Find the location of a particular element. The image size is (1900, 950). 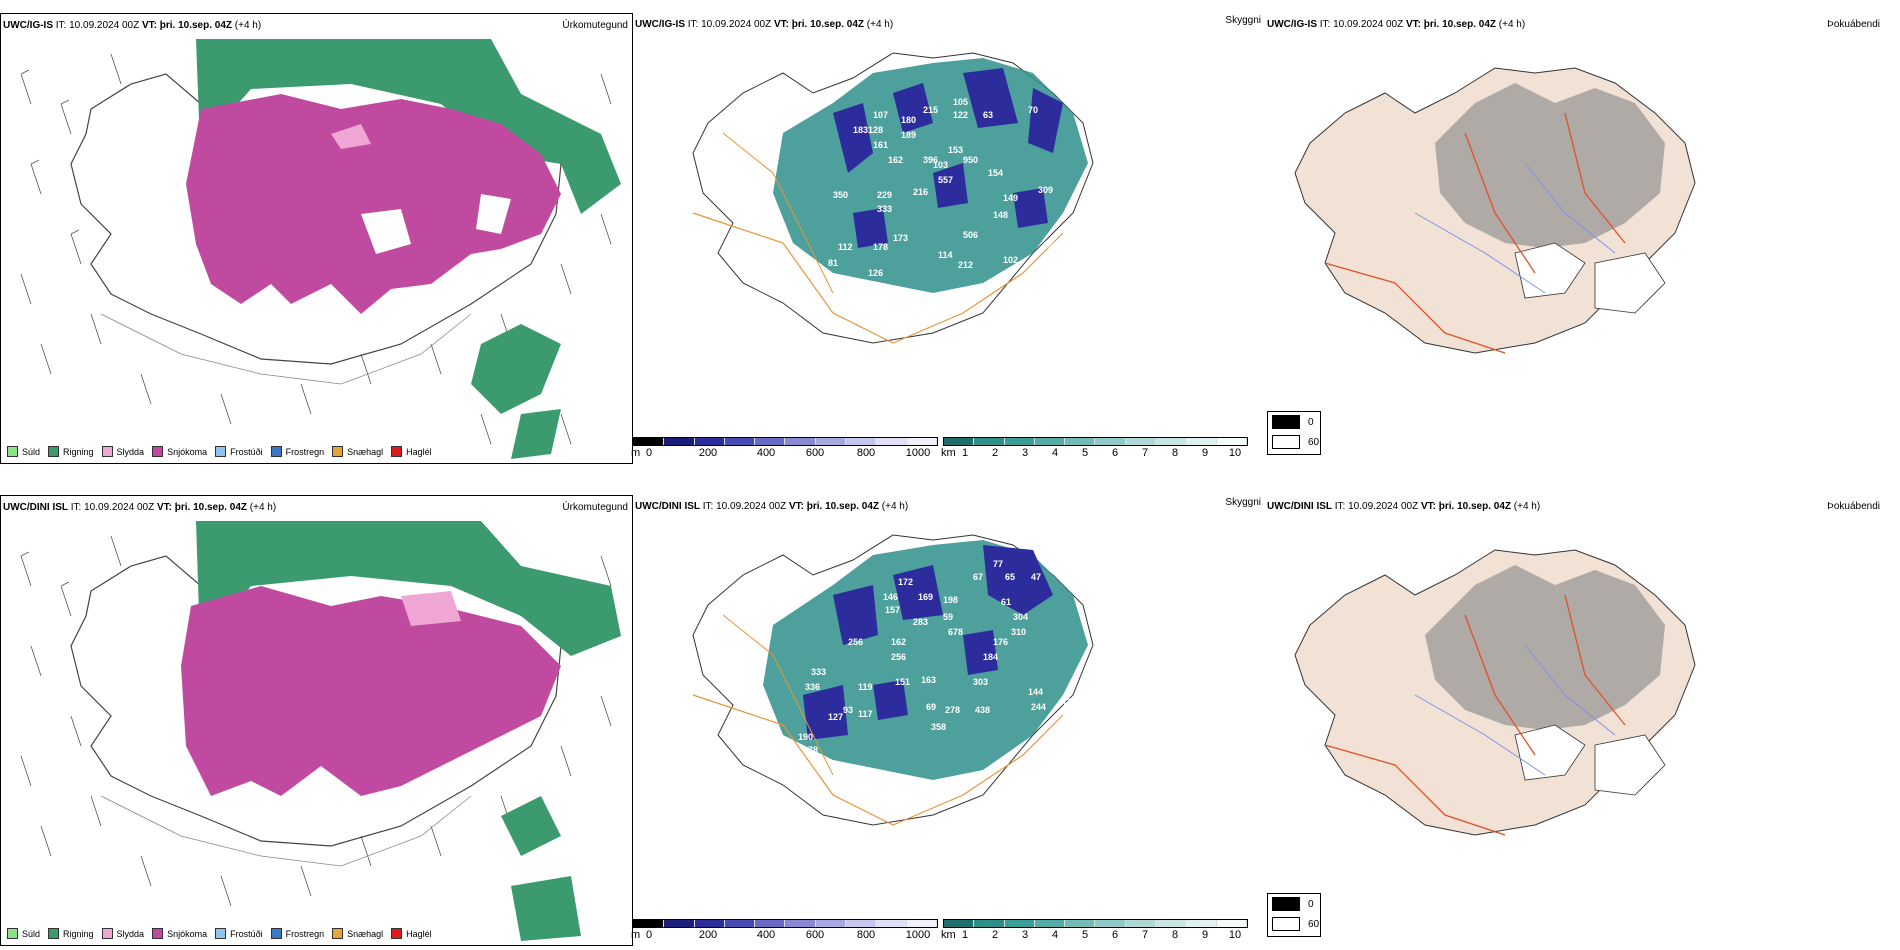

rain-area-southeast is located at coordinates (536, 434).